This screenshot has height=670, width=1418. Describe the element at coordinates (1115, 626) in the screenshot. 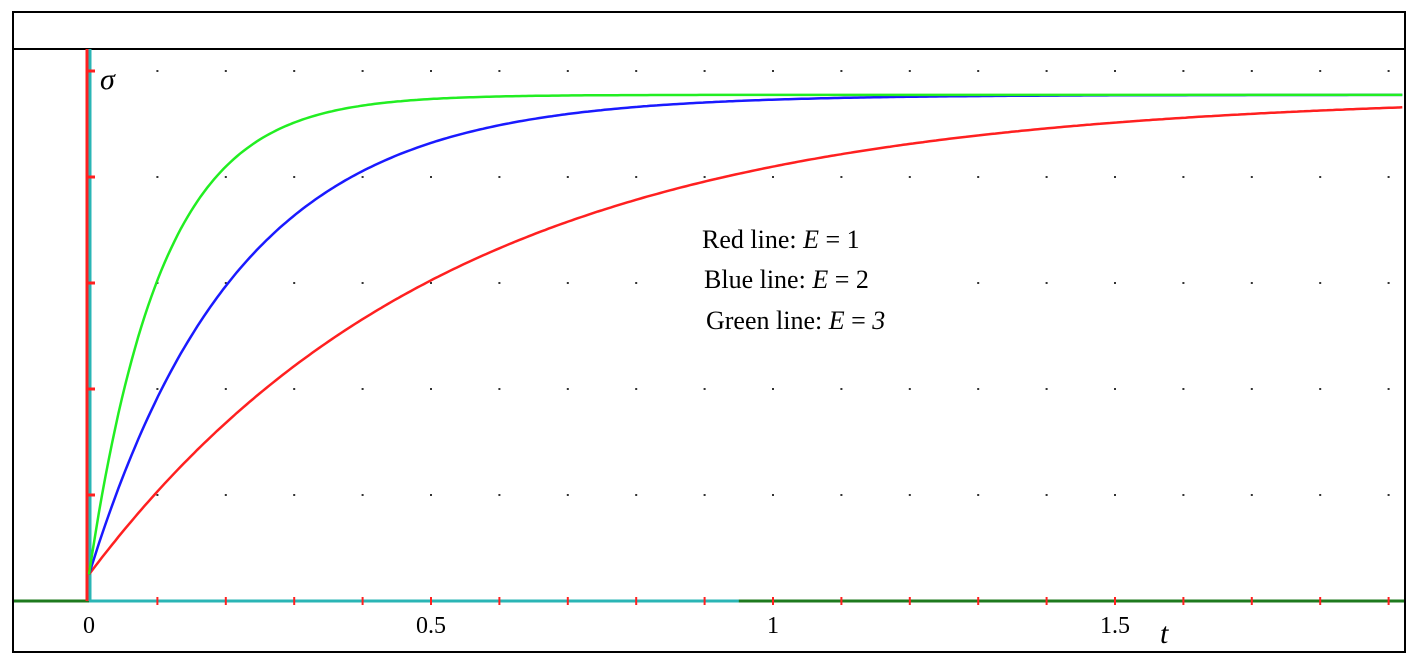

I see `x-tick-label: 1.5` at that location.